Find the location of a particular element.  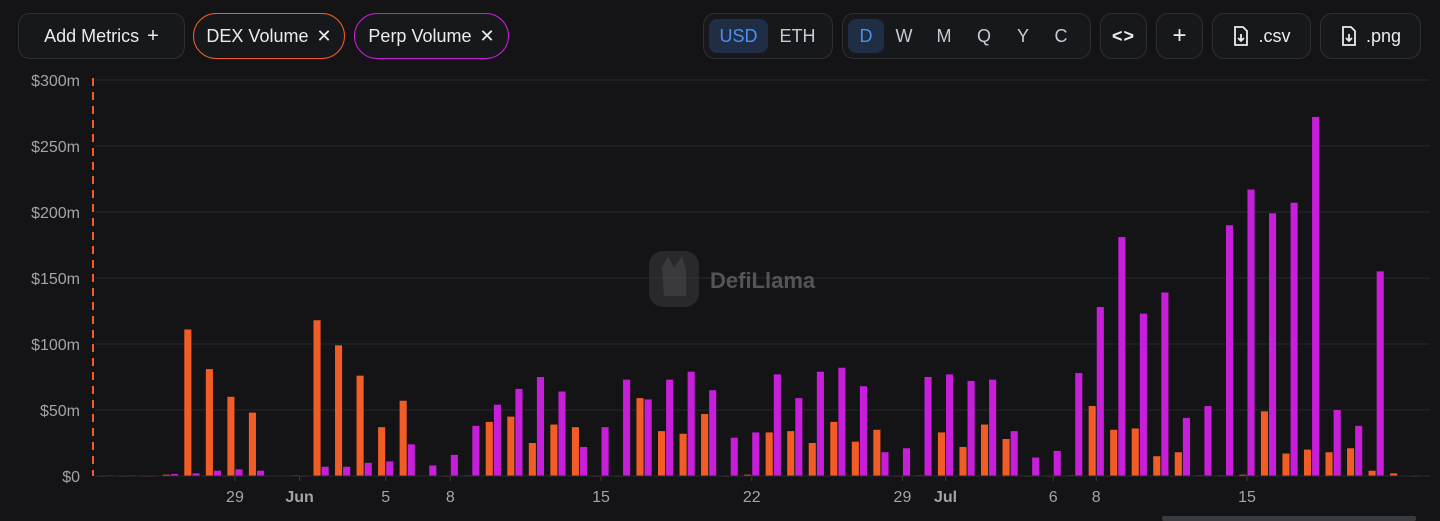

period-c: C is located at coordinates (1061, 35).